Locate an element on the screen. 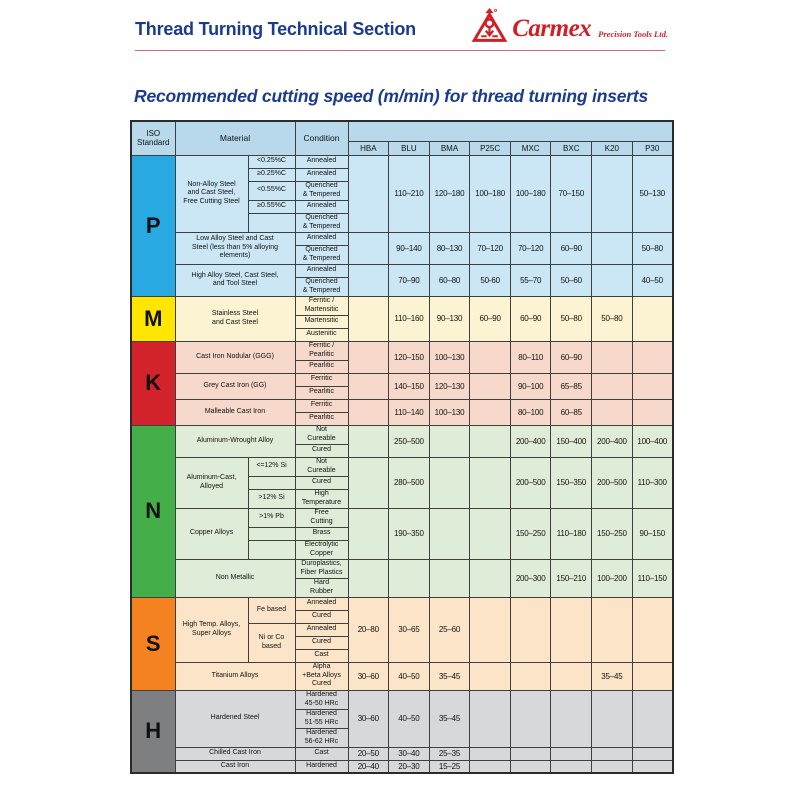  speed-value-mxc: 80–100 is located at coordinates (530, 412).